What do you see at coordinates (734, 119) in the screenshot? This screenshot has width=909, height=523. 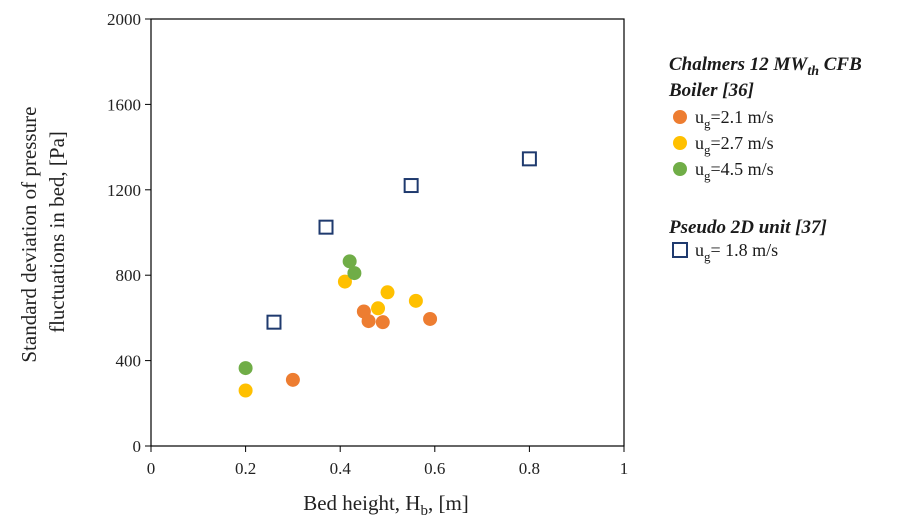 I see `legend-label: ug=2.1 m/s` at bounding box center [734, 119].